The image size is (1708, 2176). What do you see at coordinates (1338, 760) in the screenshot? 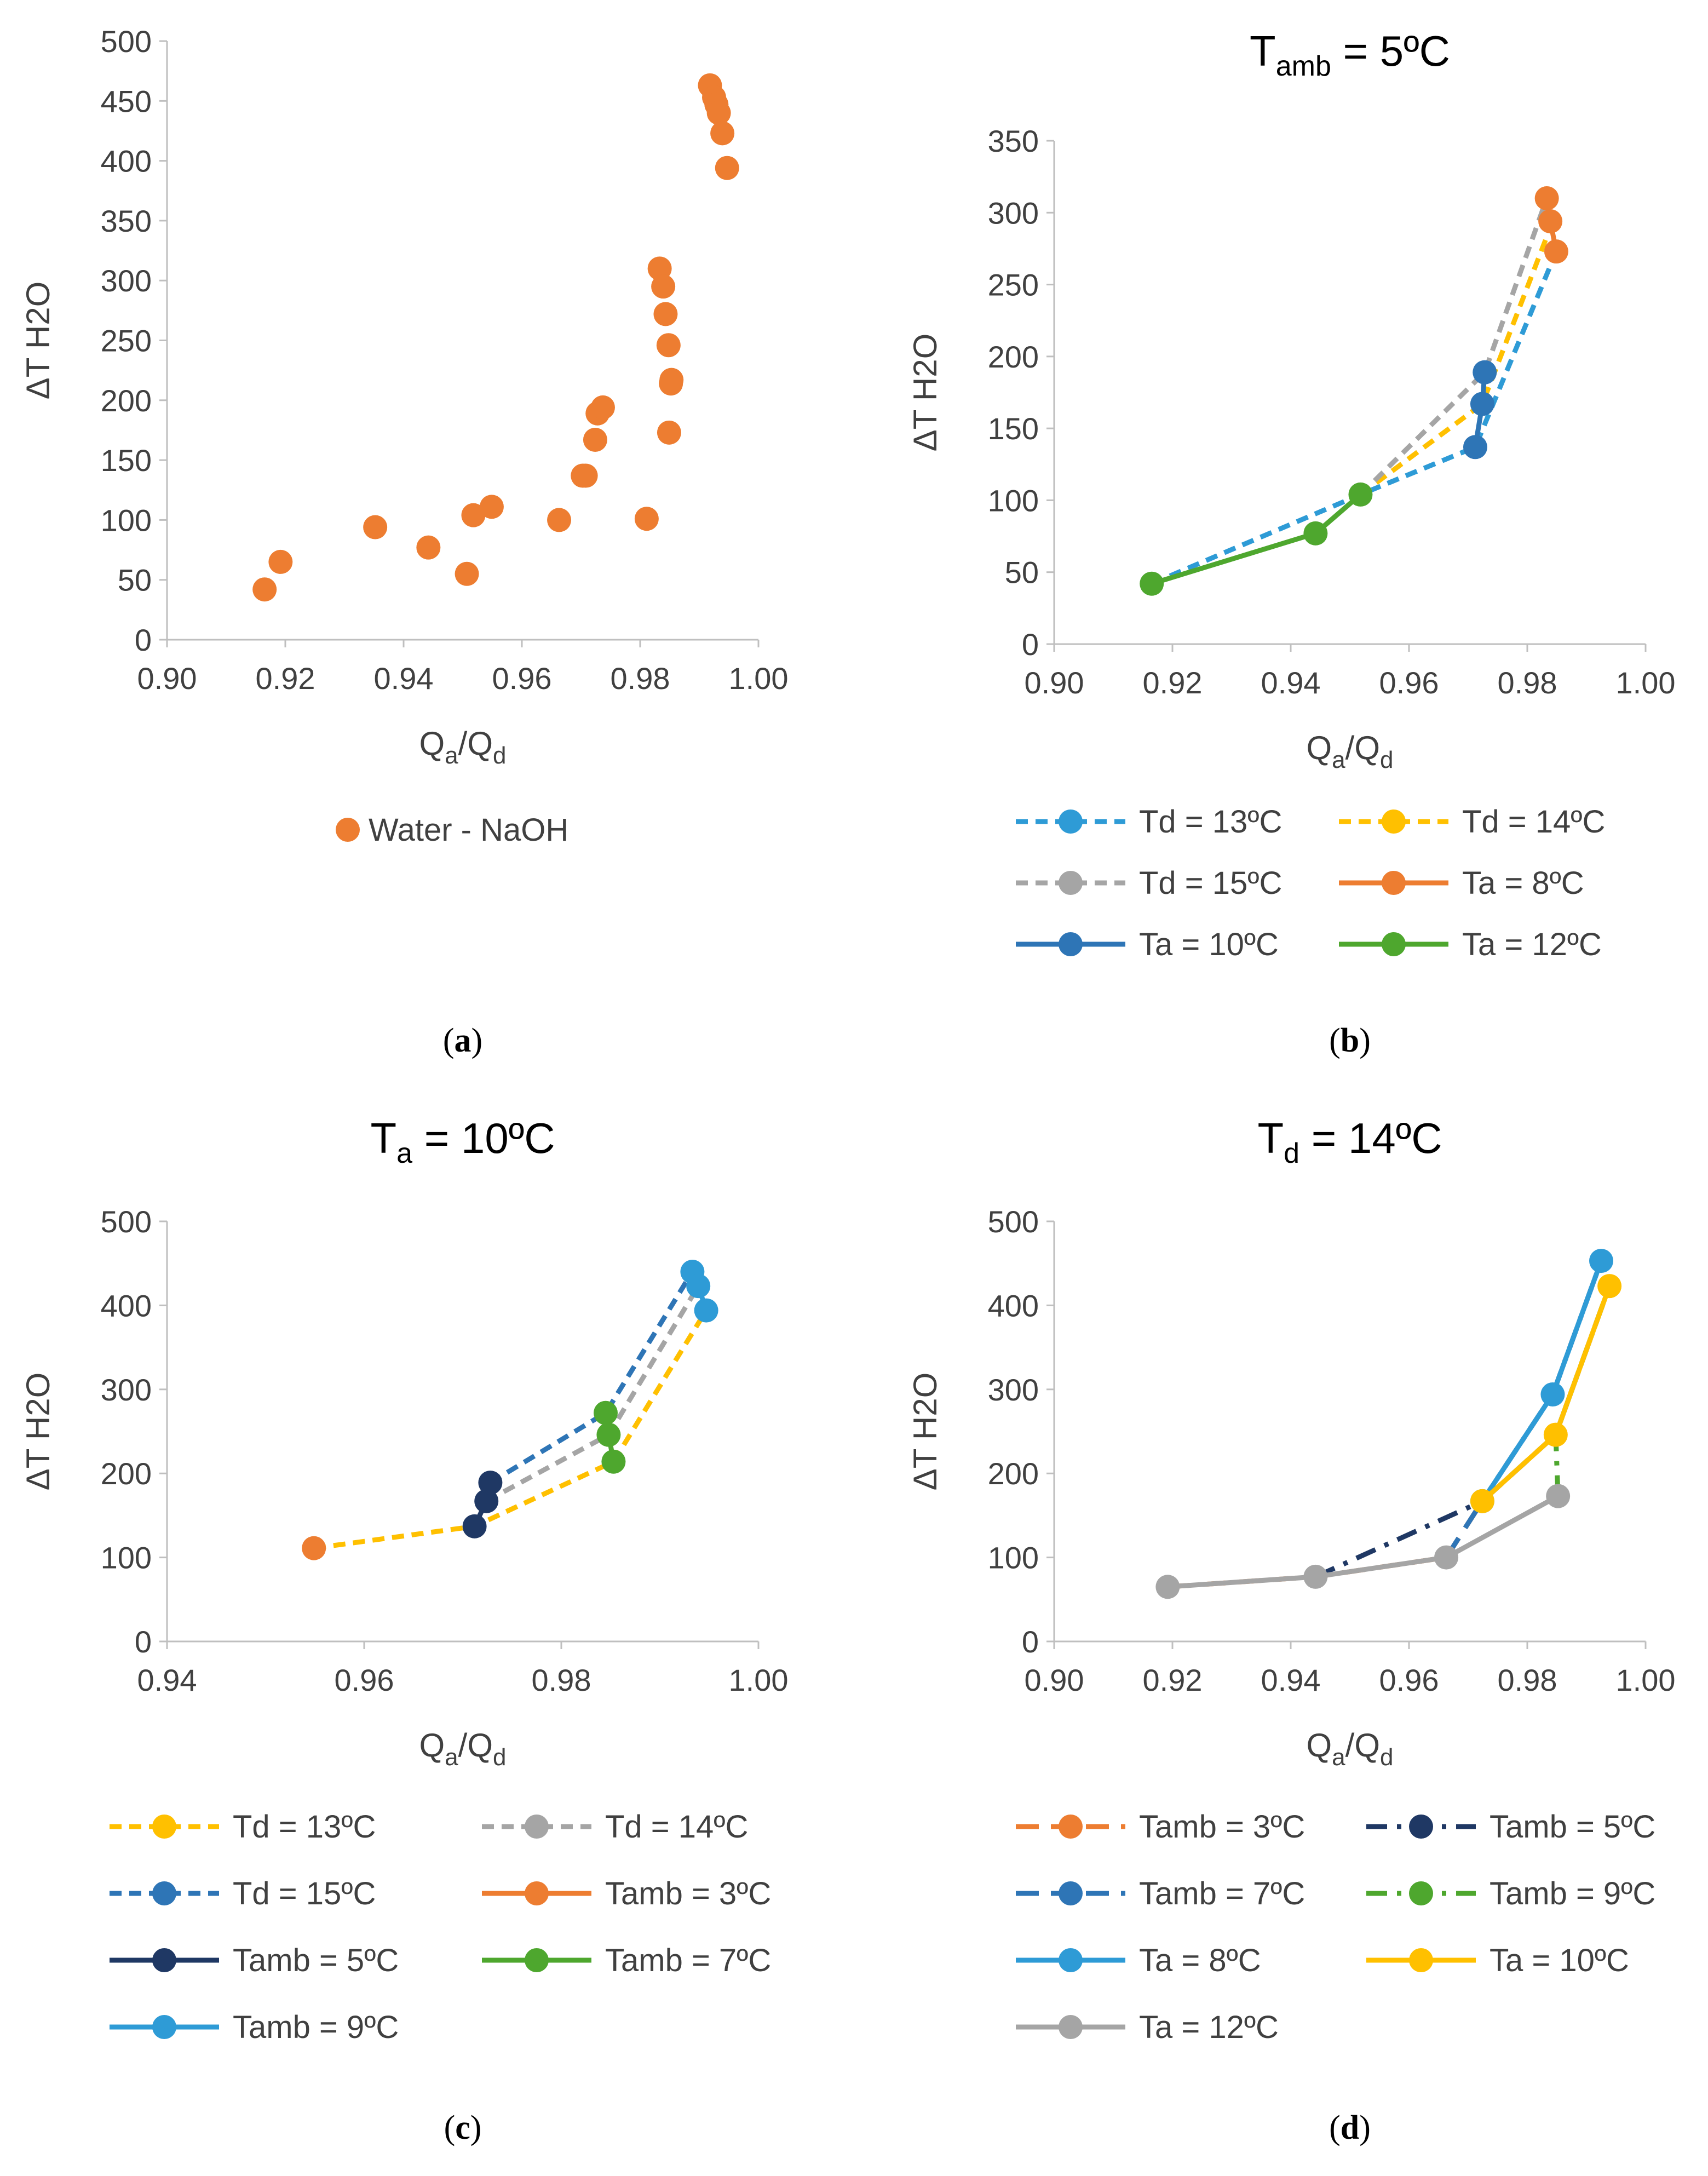
I see `x-axis-label-part: a` at bounding box center [1338, 760].